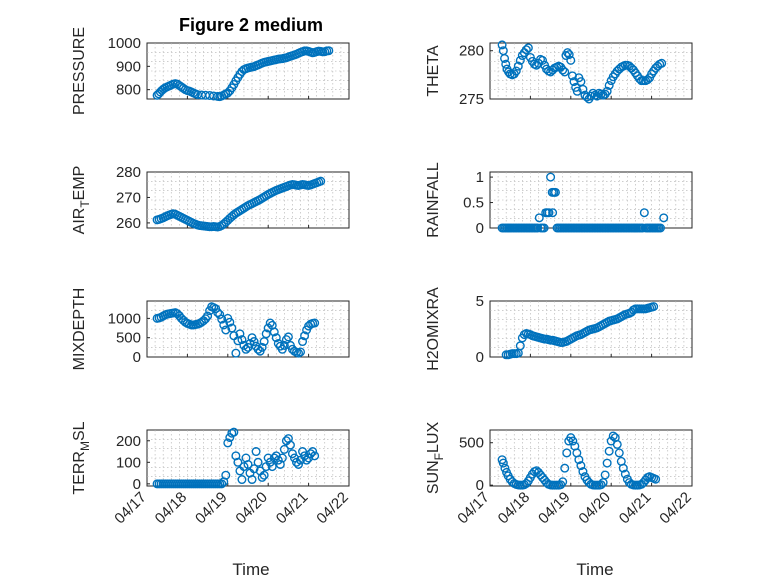 The height and width of the screenshot is (583, 778). Describe the element at coordinates (251, 25) in the screenshot. I see `figure-title: Figure 2 medium` at that location.